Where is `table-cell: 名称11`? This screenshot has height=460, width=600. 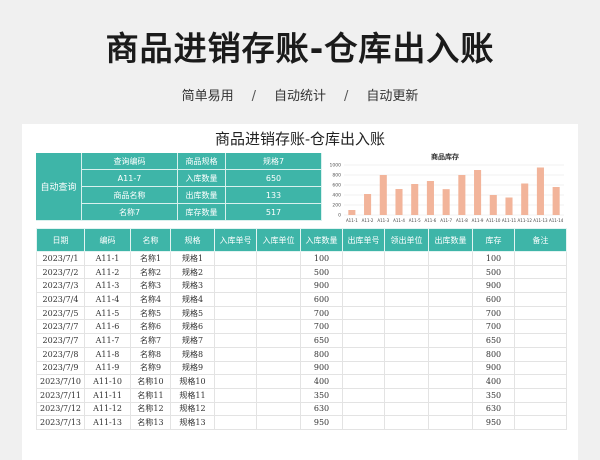
table-cell: 名称11 is located at coordinates (150, 395).